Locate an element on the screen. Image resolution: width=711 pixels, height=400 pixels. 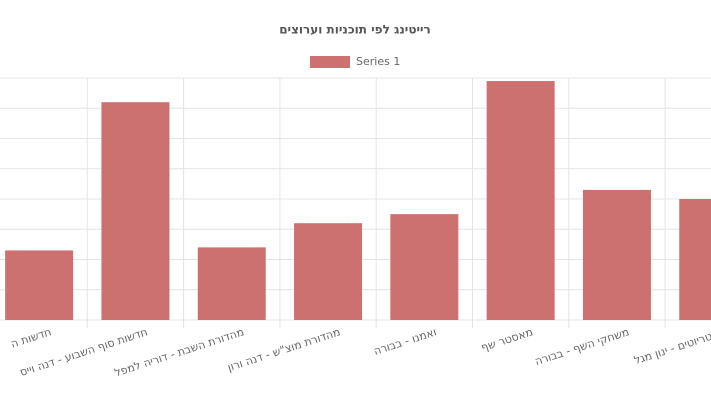
legend-label: Series 1 is located at coordinates (378, 61).